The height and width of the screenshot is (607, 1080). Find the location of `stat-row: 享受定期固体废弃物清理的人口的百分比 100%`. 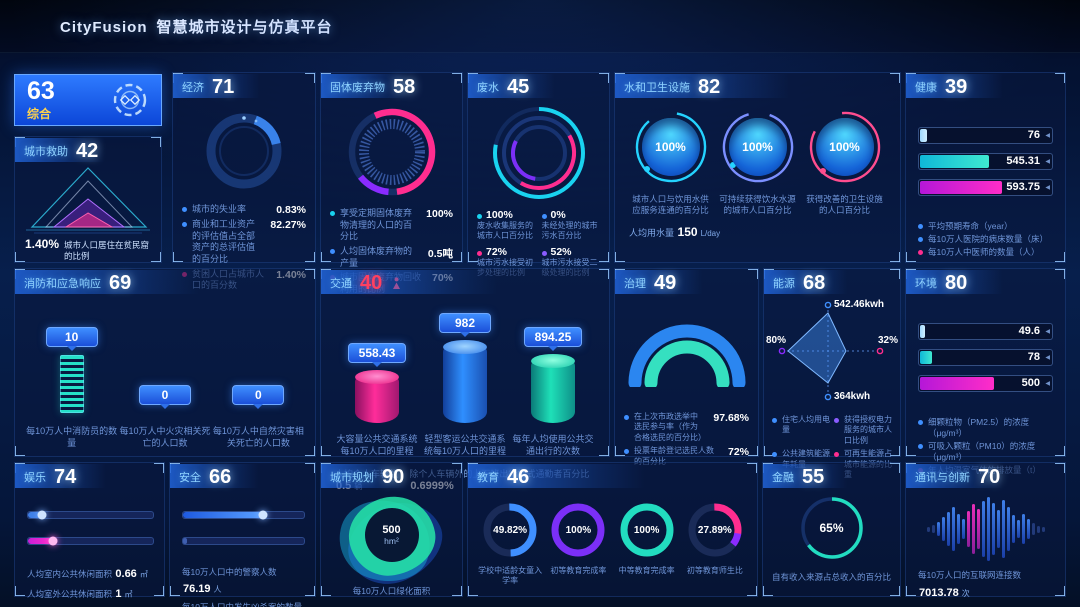

stat-row: 享受定期固体废弃物清理的人口的百分比 100% is located at coordinates (391, 224).